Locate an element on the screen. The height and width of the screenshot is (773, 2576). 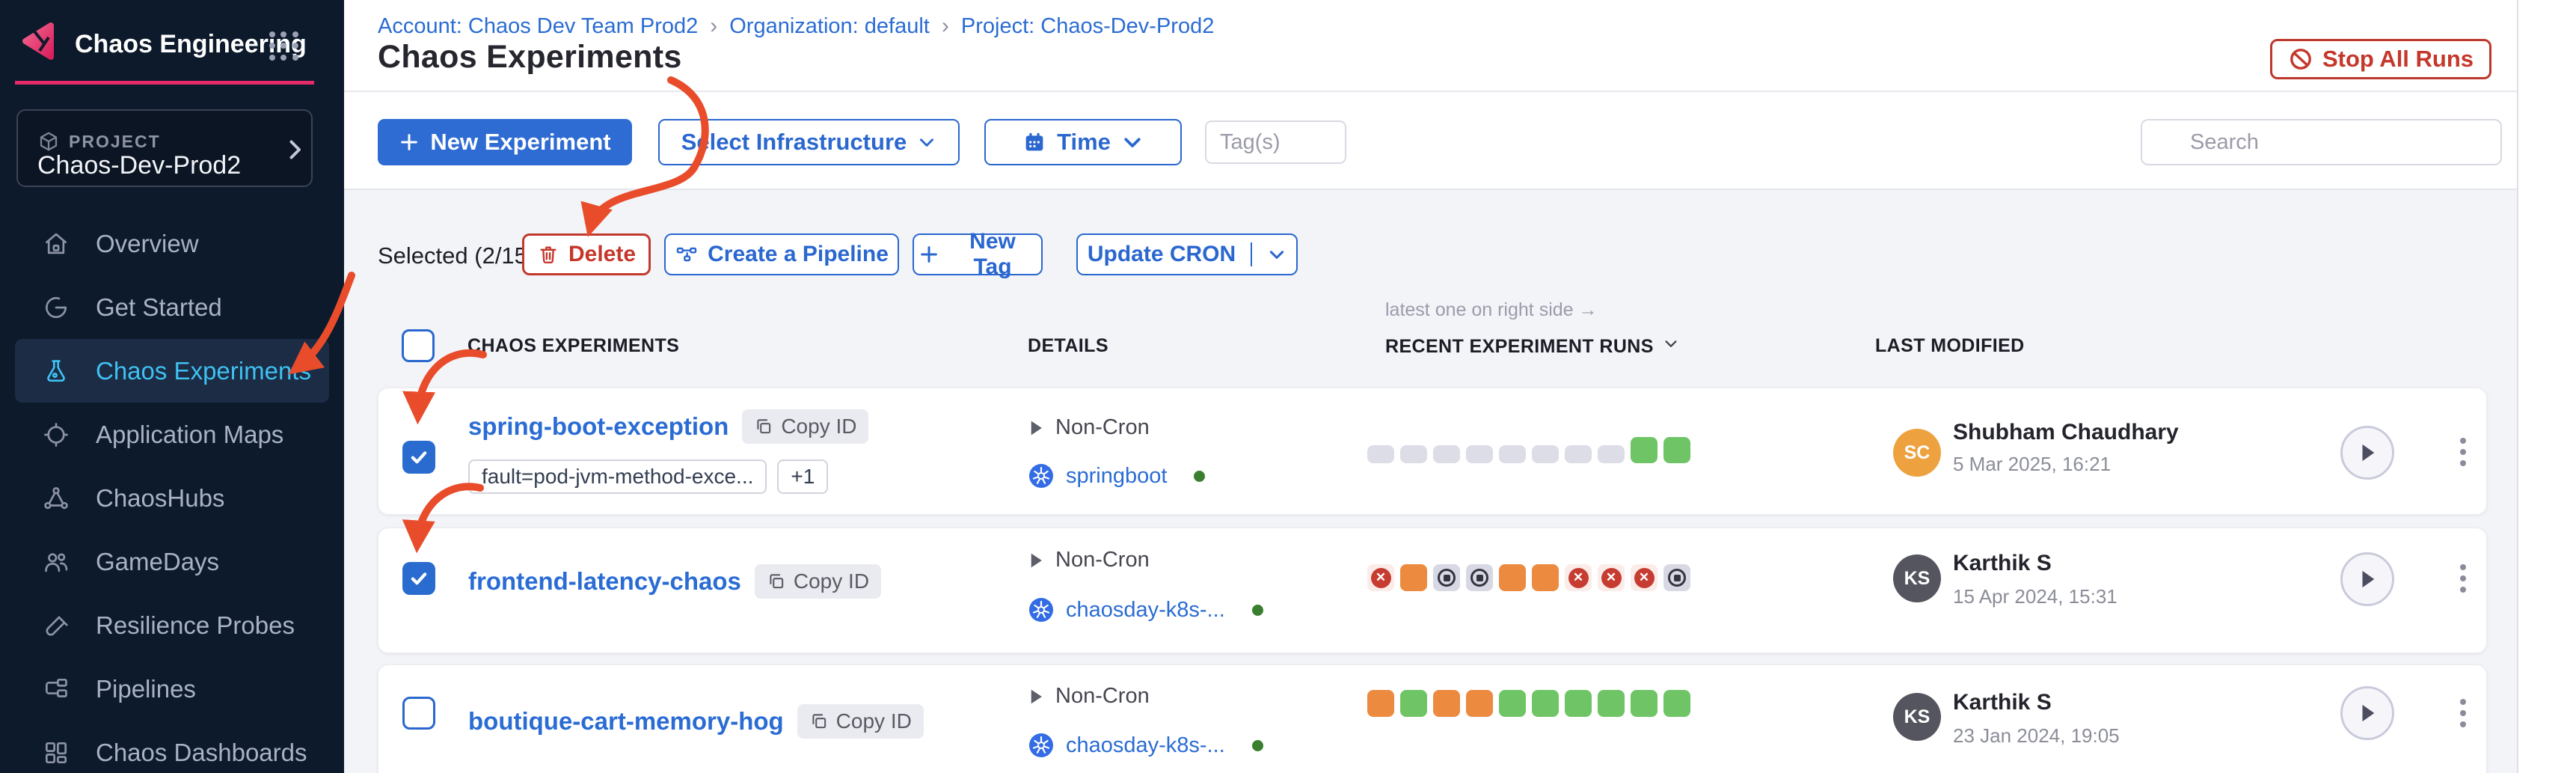
trash-icon is located at coordinates (548, 254).